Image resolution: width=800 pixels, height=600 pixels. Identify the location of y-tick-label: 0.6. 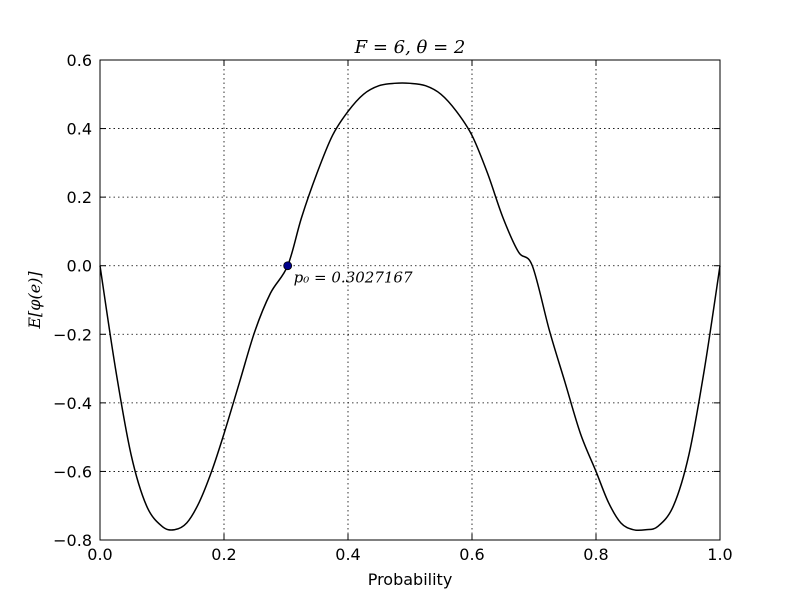
(79, 60).